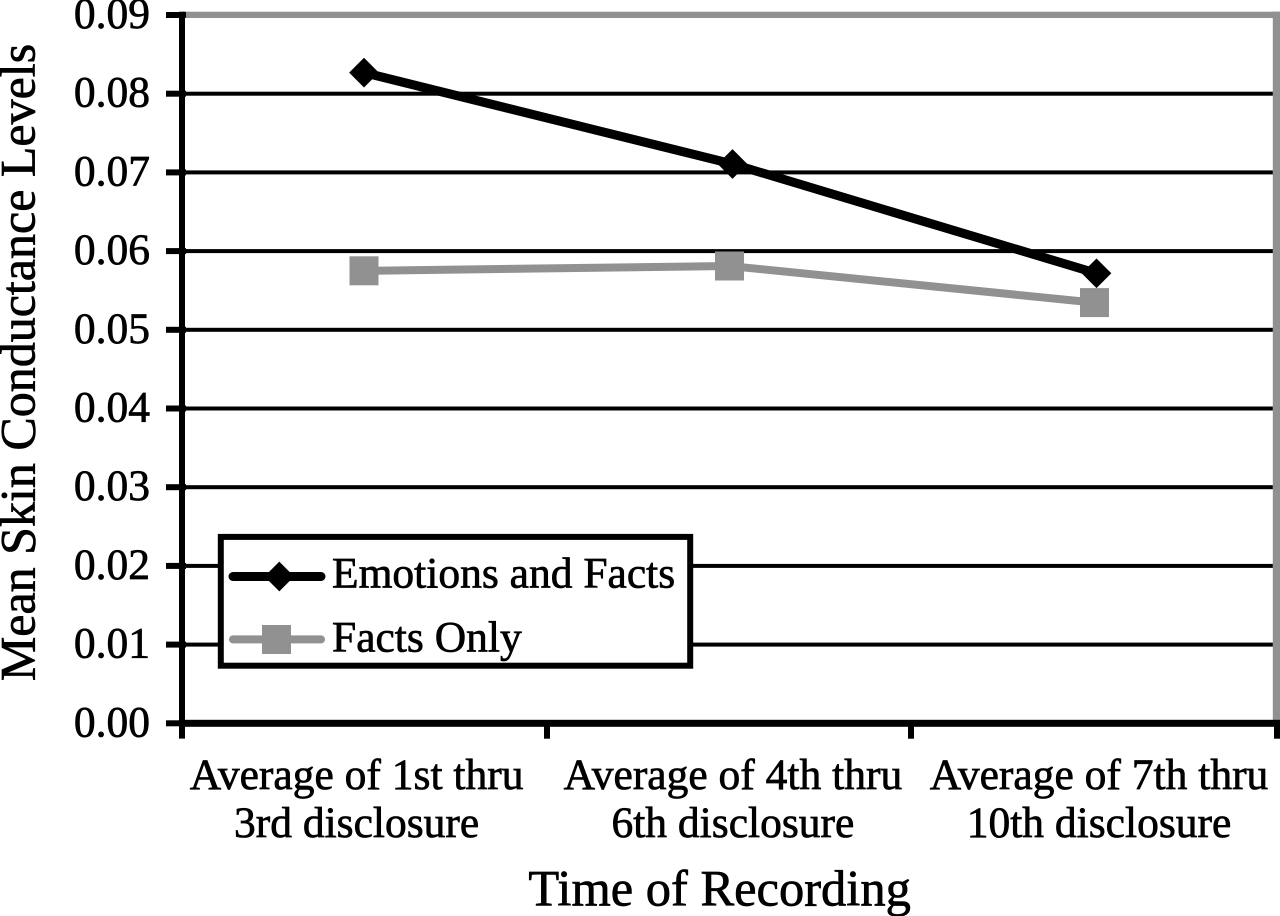 This screenshot has width=1280, height=916. Describe the element at coordinates (732, 823) in the screenshot. I see `svg-text: 6th disclosure` at that location.